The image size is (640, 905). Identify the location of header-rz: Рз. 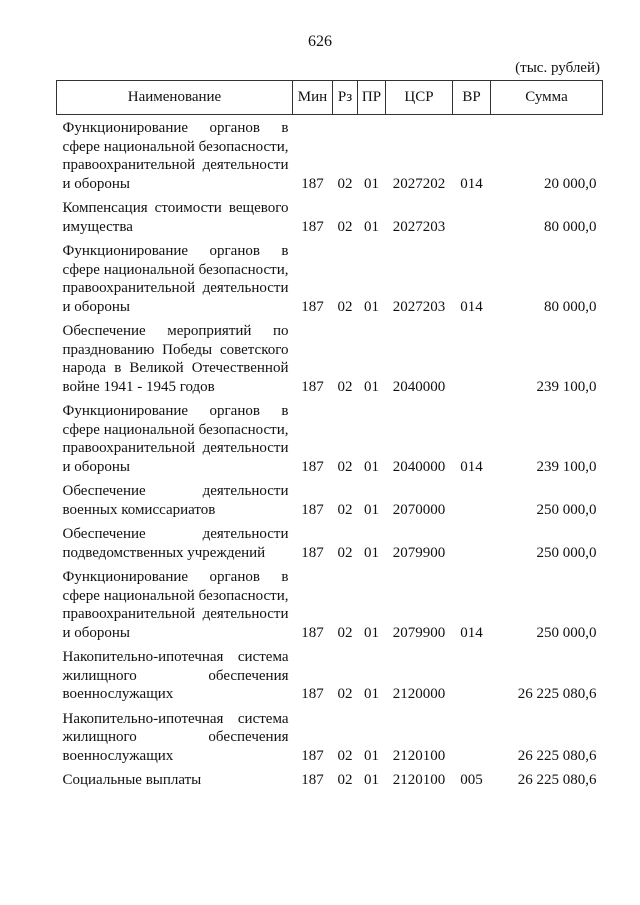
(345, 97).